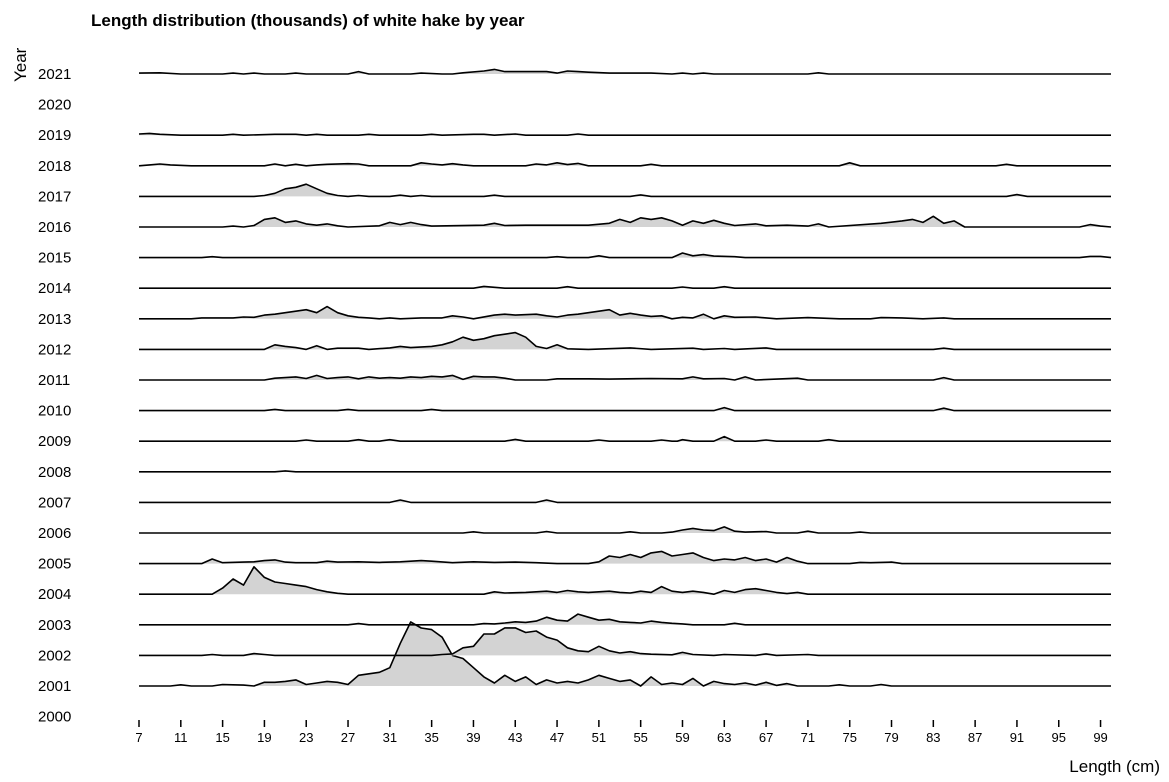  I want to click on ridge-fill-2017, so click(625, 190).